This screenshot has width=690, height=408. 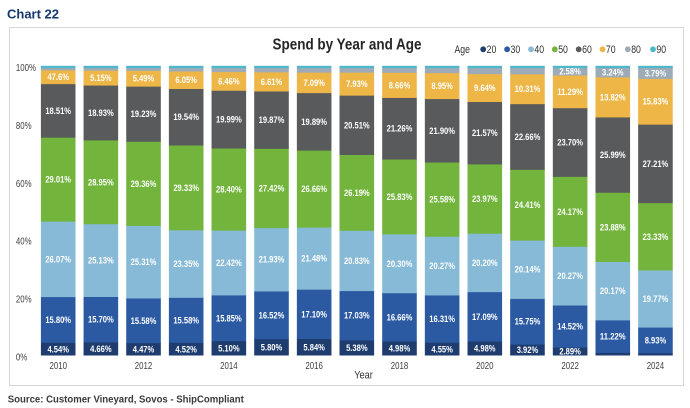 What do you see at coordinates (229, 366) in the screenshot?
I see `svg-text: 2014` at bounding box center [229, 366].